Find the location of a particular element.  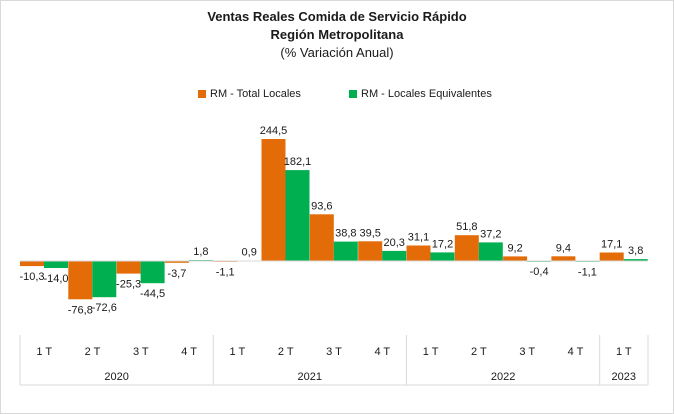

data-label-total-3: -3,7 is located at coordinates (176, 274).